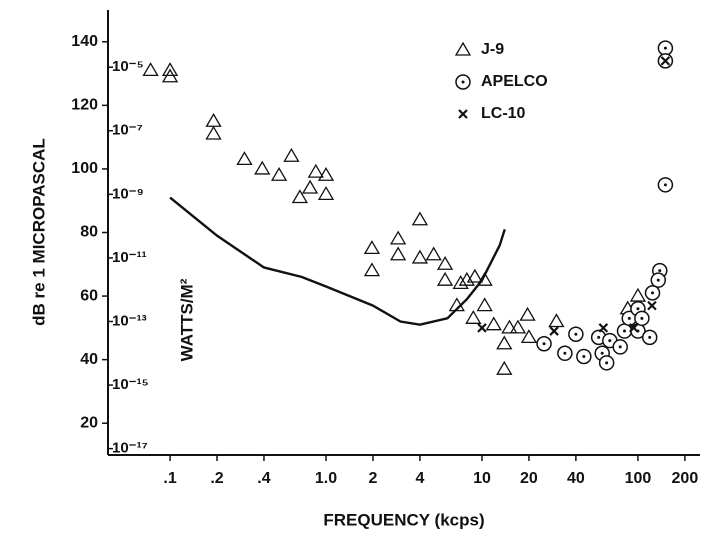 This screenshot has height=533, width=709. I want to click on x-tick-label: .2, so click(216, 478).